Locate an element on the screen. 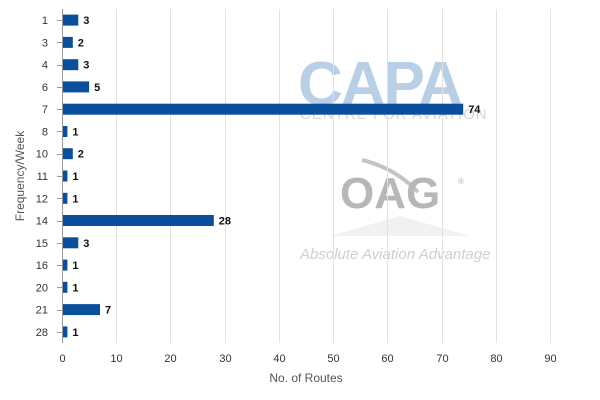 The image size is (600, 400). y-tick-label: 15 is located at coordinates (42, 244).